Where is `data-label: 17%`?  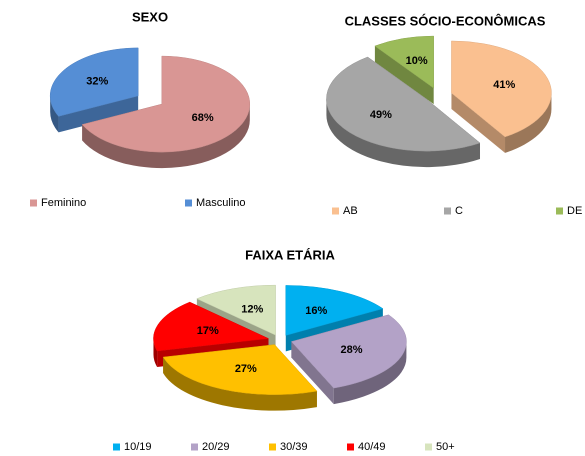
data-label: 17% is located at coordinates (208, 331).